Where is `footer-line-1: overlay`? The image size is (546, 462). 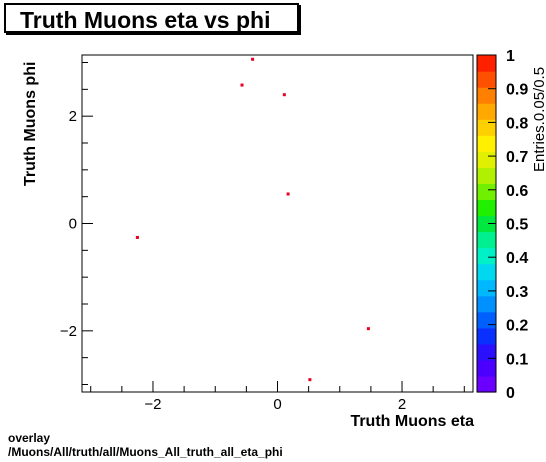
footer-line-1: overlay is located at coordinates (29, 438).